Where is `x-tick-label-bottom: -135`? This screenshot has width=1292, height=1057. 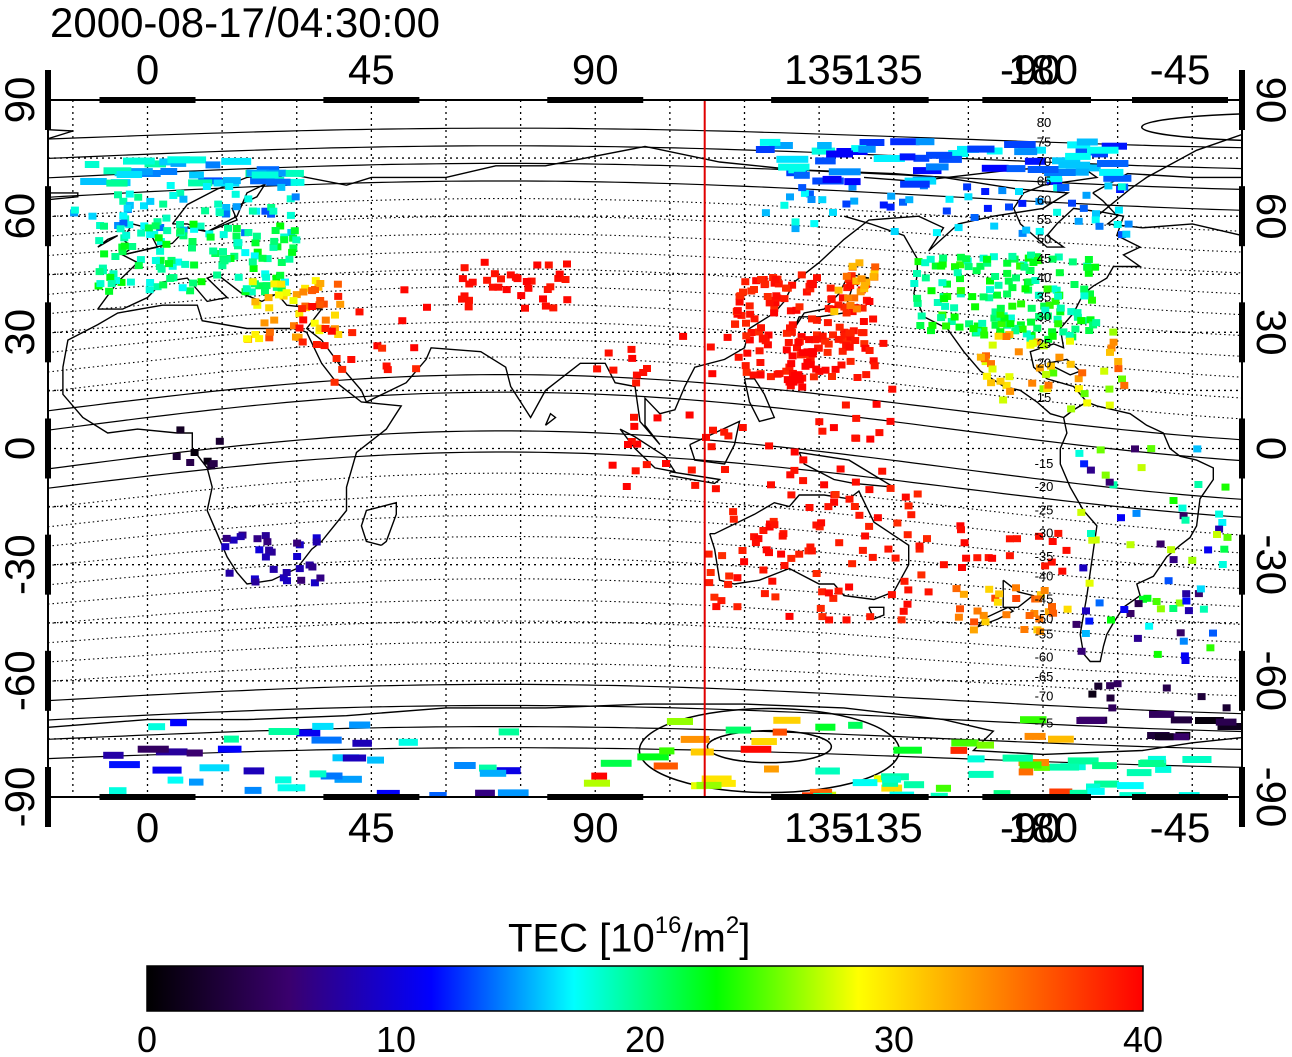 x-tick-label-bottom: -135 is located at coordinates (881, 827).